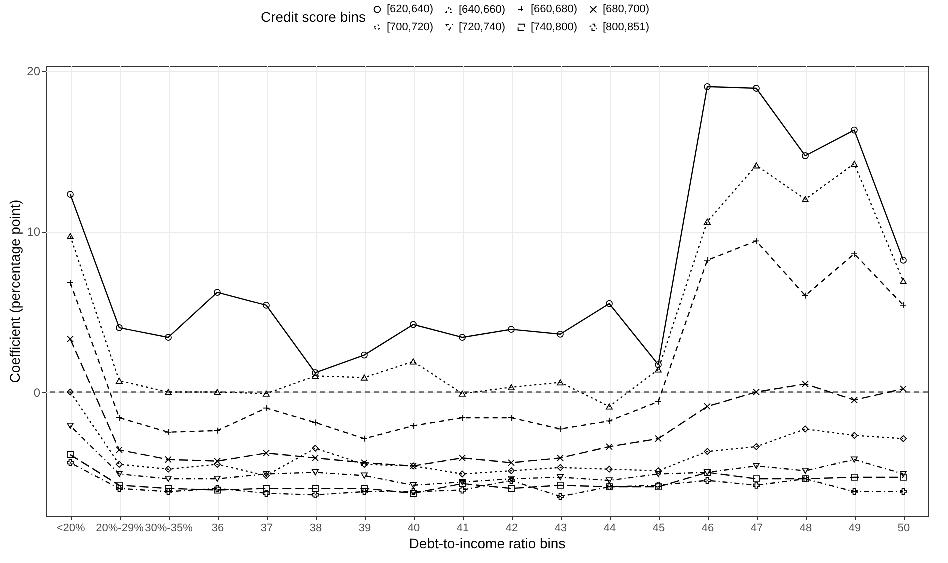  What do you see at coordinates (659, 528) in the screenshot?
I see `x-tick-label: 45` at bounding box center [659, 528].